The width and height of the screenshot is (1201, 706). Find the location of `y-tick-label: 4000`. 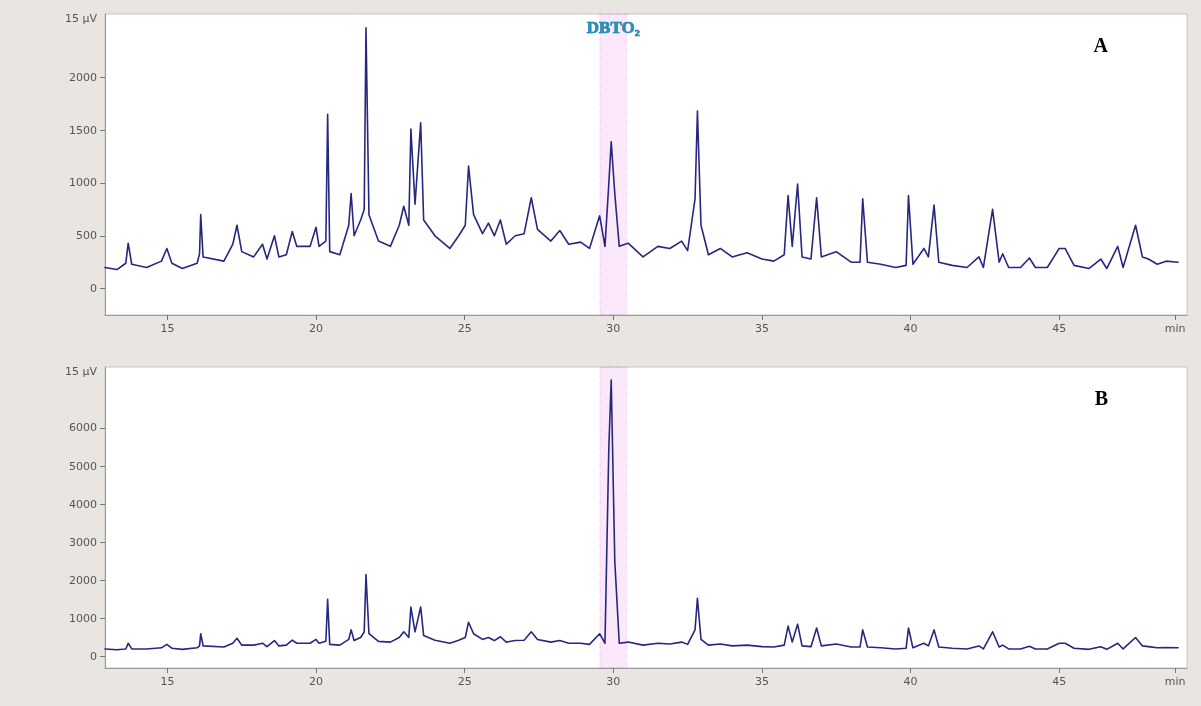

y-tick-label: 4000 is located at coordinates (83, 504).